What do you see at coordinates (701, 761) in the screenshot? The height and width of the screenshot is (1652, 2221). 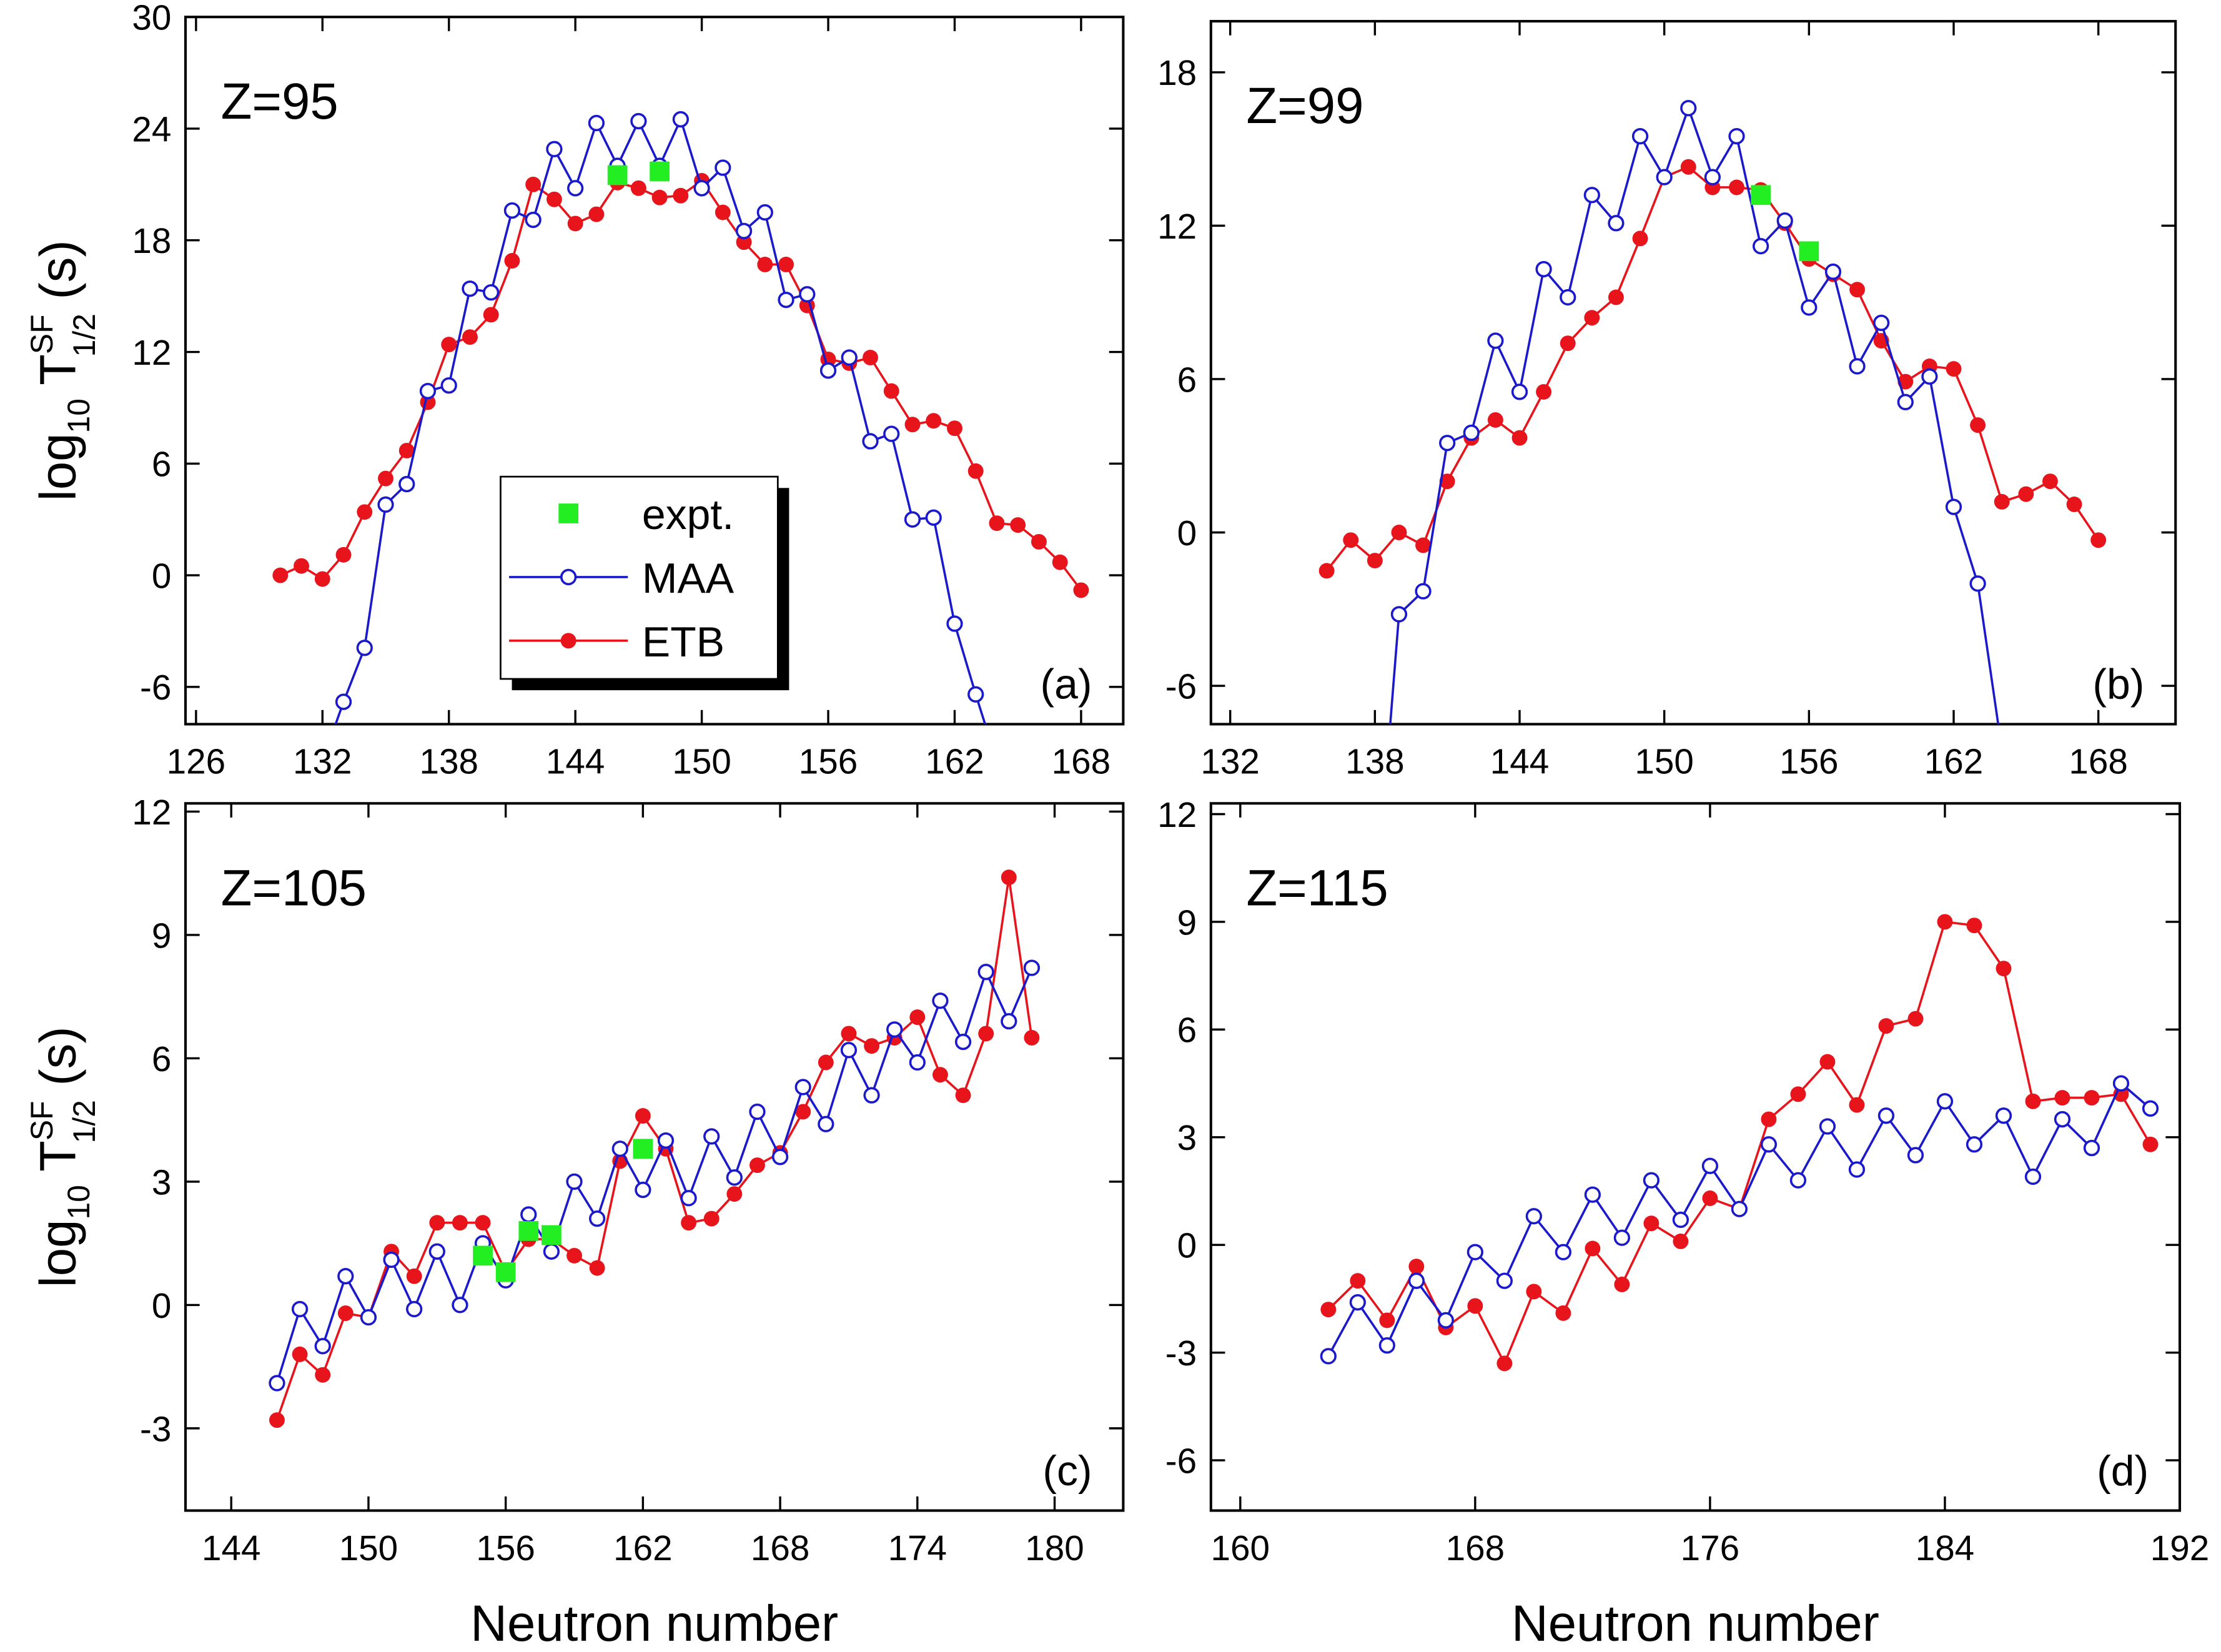 I see `x-tick-label: 150` at bounding box center [701, 761].